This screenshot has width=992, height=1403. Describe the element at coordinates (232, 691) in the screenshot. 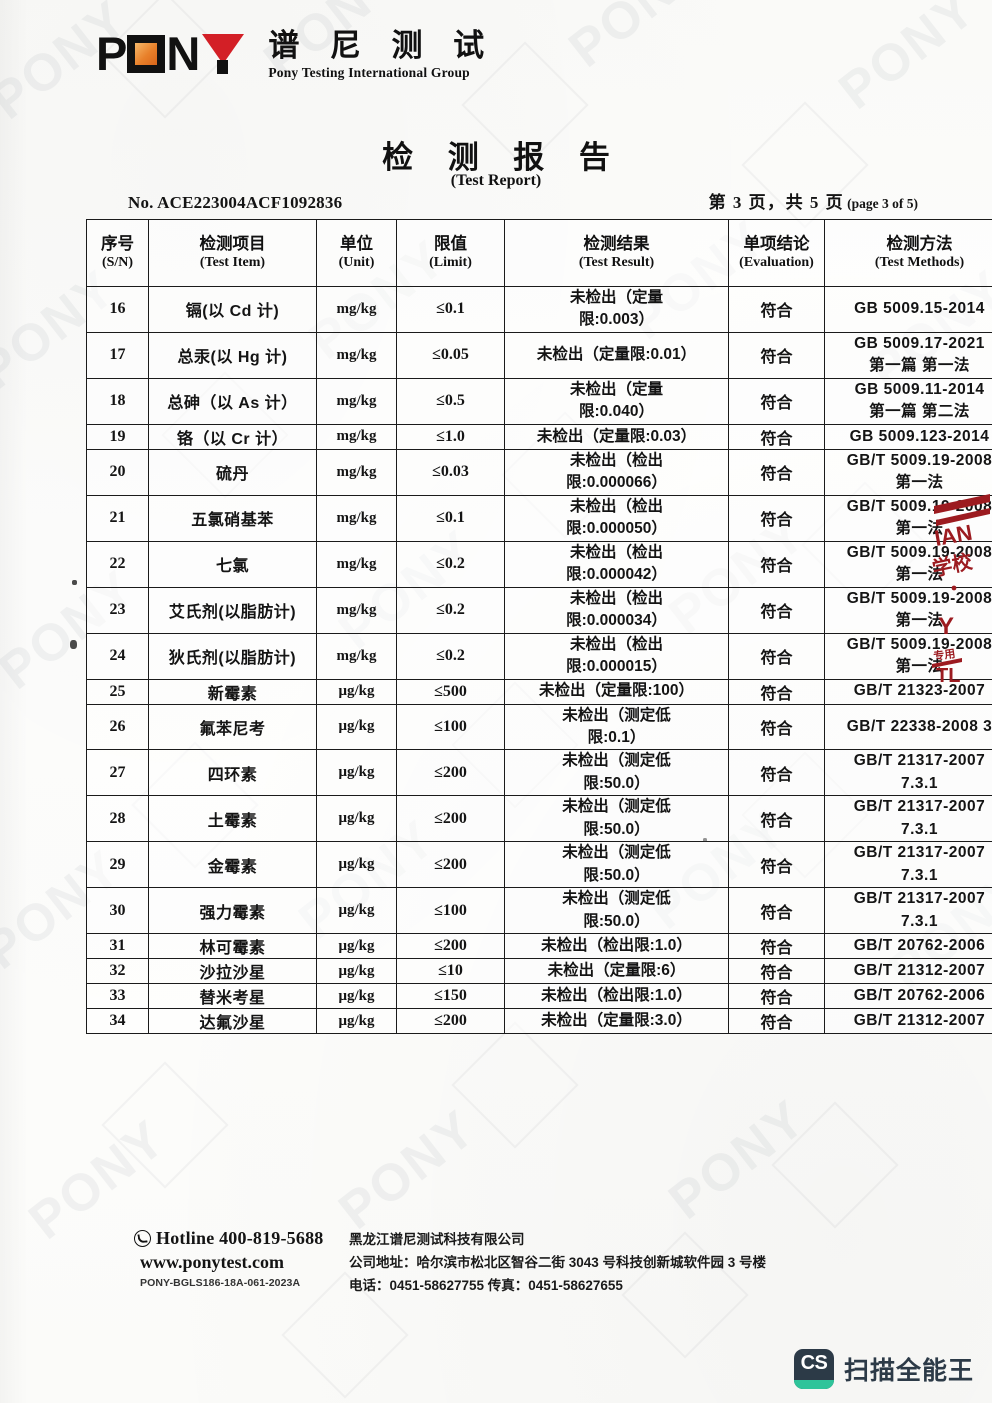

I see `cell-item: 新霉素` at that location.